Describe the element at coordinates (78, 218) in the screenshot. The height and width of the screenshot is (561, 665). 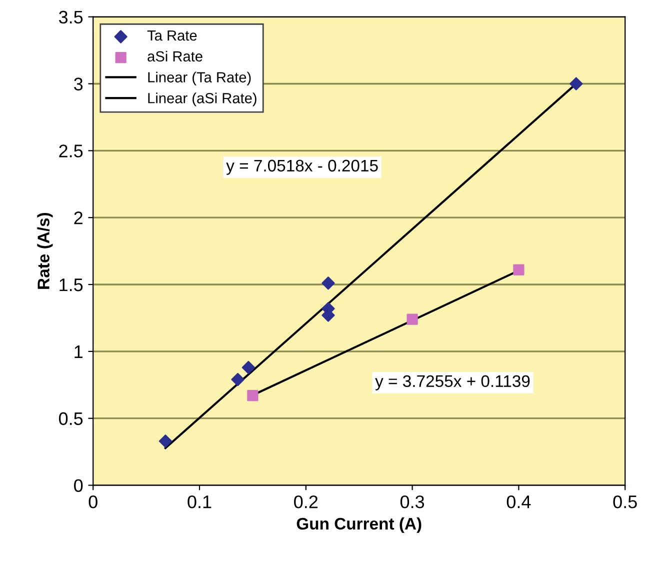
I see `y-tick-label: 2` at that location.